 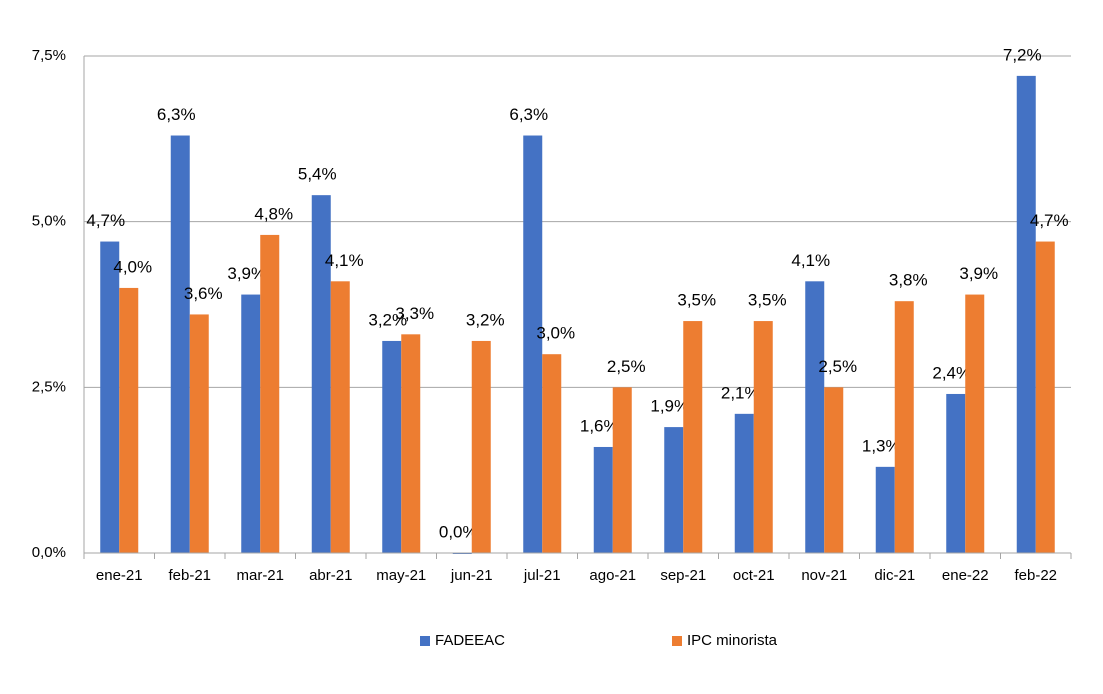 What do you see at coordinates (965, 575) in the screenshot?
I see `x-tick-label: ene-22` at bounding box center [965, 575].